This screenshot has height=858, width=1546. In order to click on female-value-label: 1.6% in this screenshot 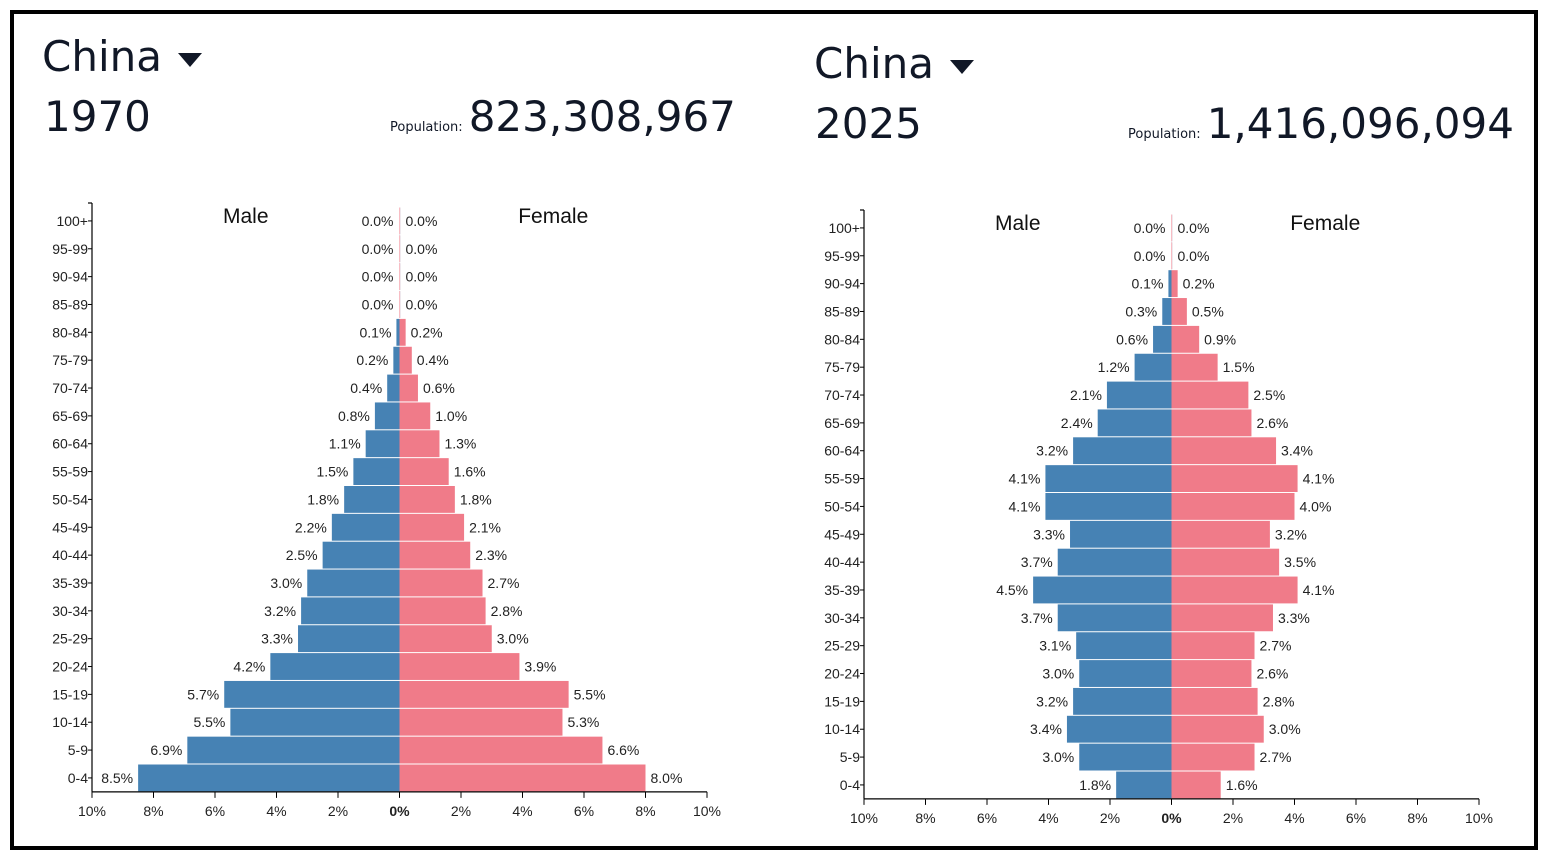, I will do `click(470, 472)`.